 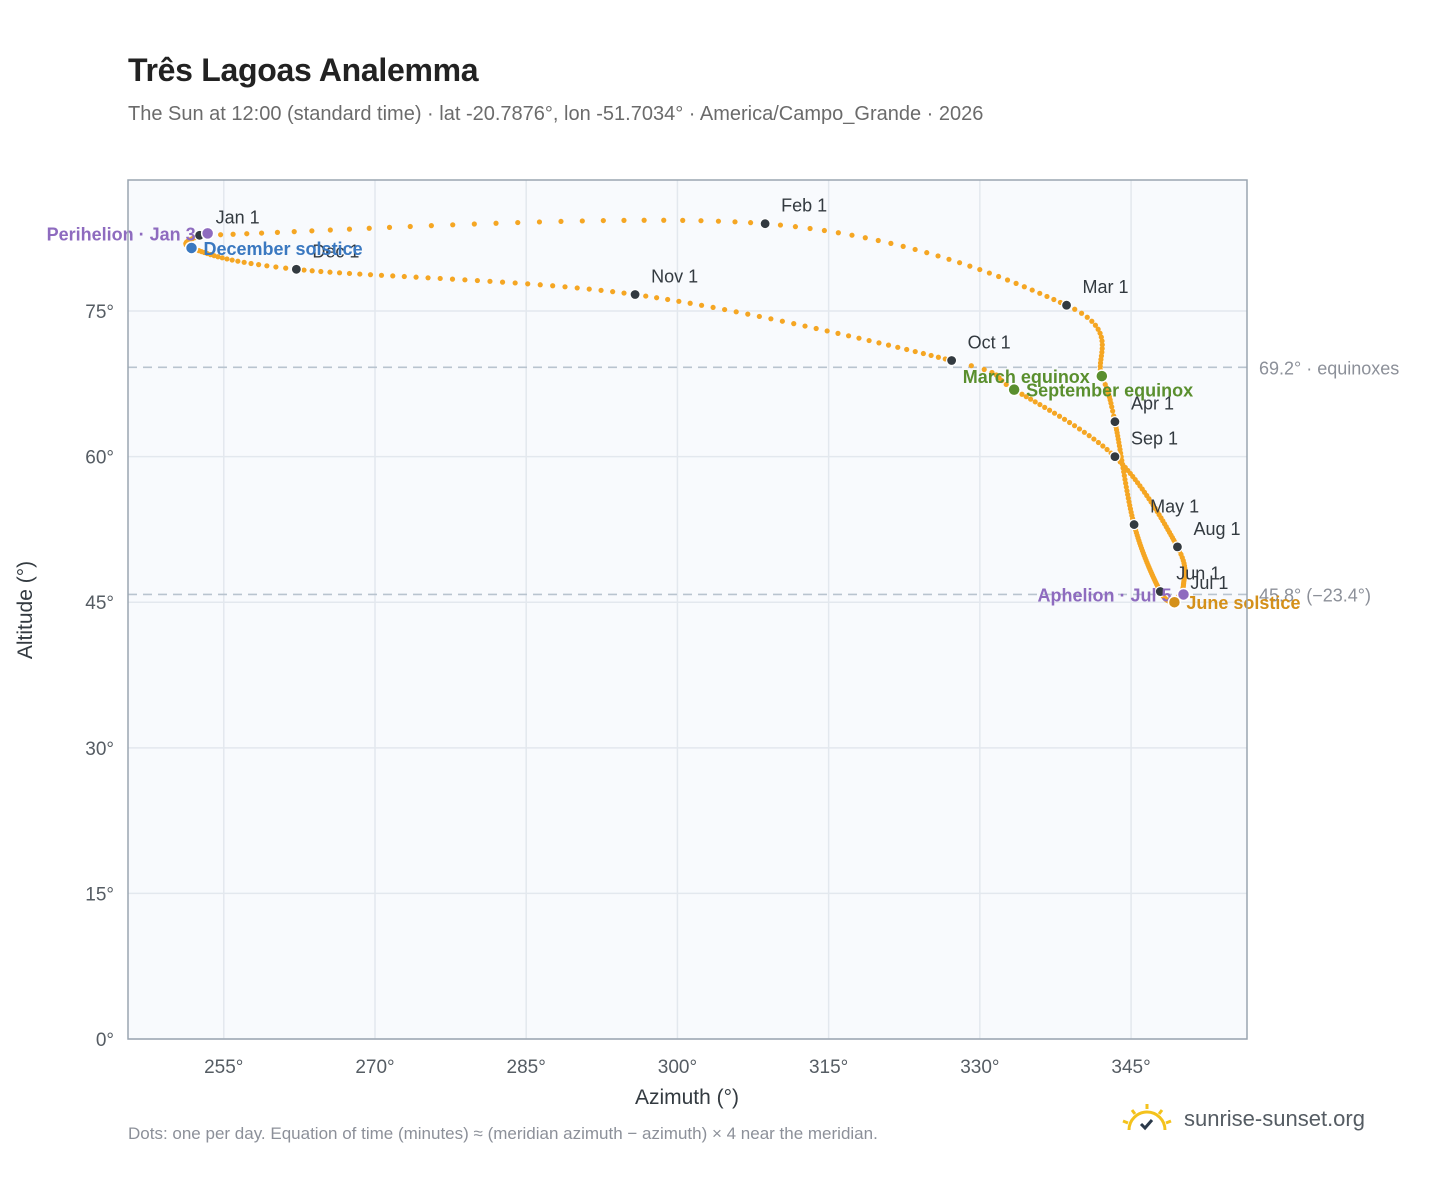 I want to click on y-tick-label: 30°, so click(x=99, y=749).